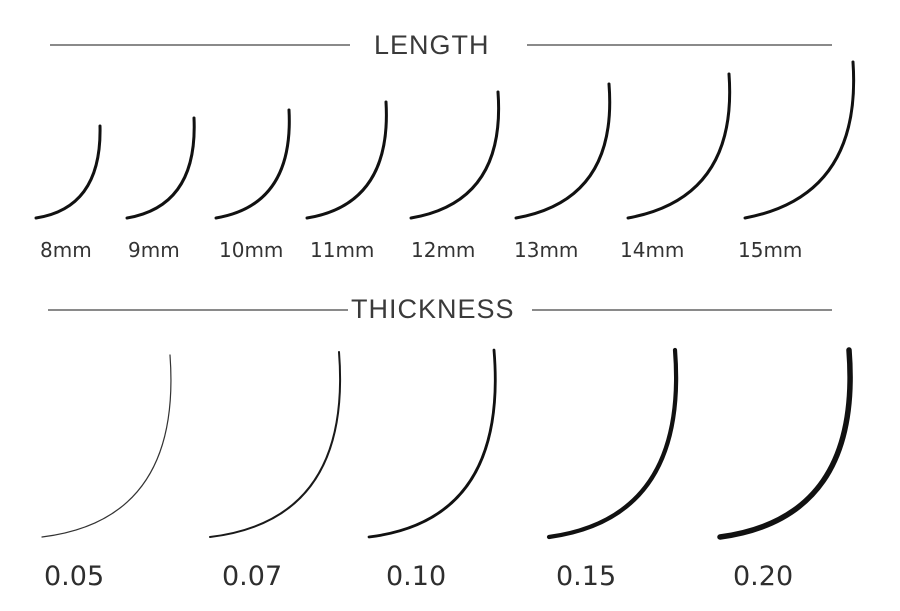 The image size is (900, 611). I want to click on lash-curve-8mm, so click(68, 172).